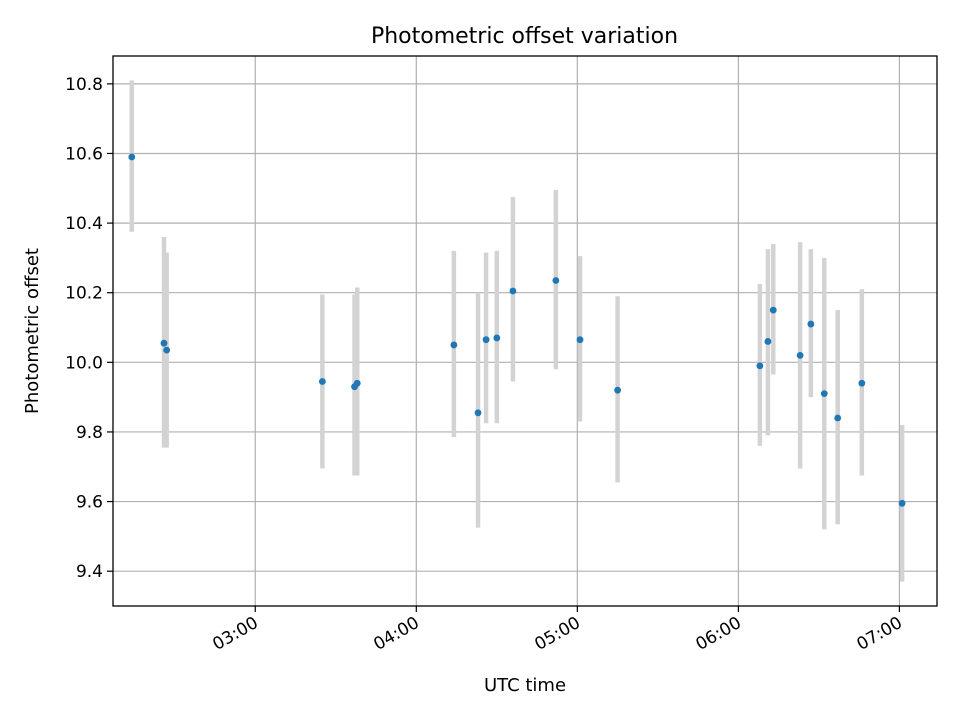 The image size is (960, 720). What do you see at coordinates (89, 503) in the screenshot?
I see `y-tick-label: 9.6` at bounding box center [89, 503].